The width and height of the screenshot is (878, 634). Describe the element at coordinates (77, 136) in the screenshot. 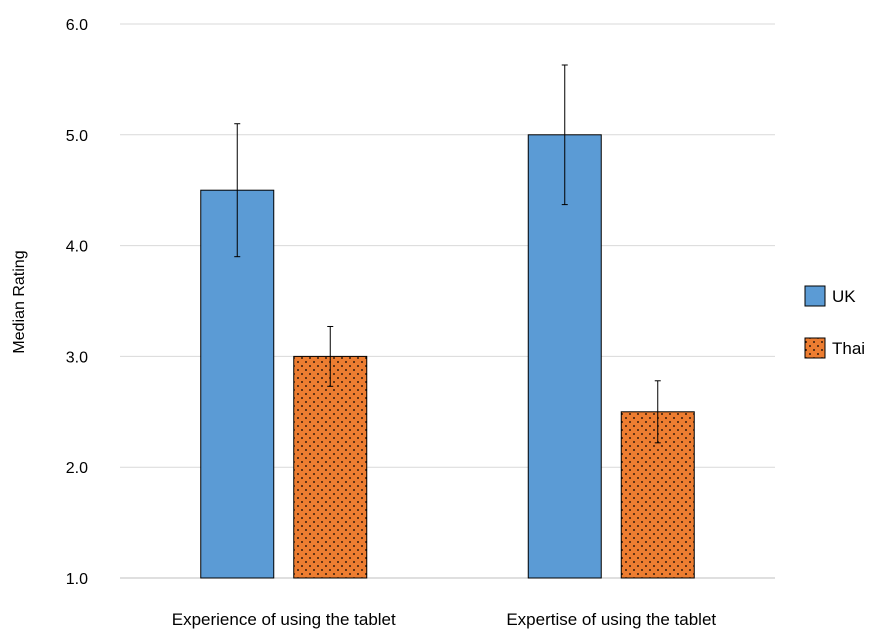

I see `y-tick-label: 5.0` at that location.